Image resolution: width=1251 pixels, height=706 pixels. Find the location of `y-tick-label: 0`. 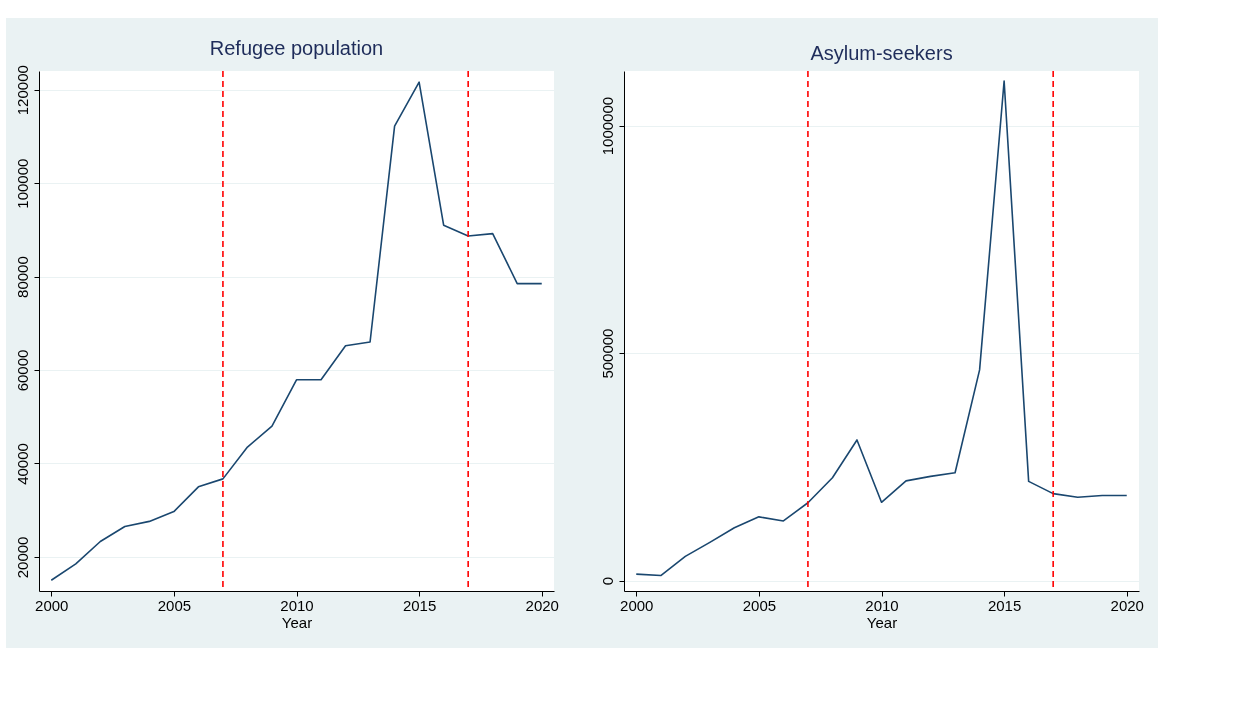

y-tick-label: 0 is located at coordinates (607, 581).